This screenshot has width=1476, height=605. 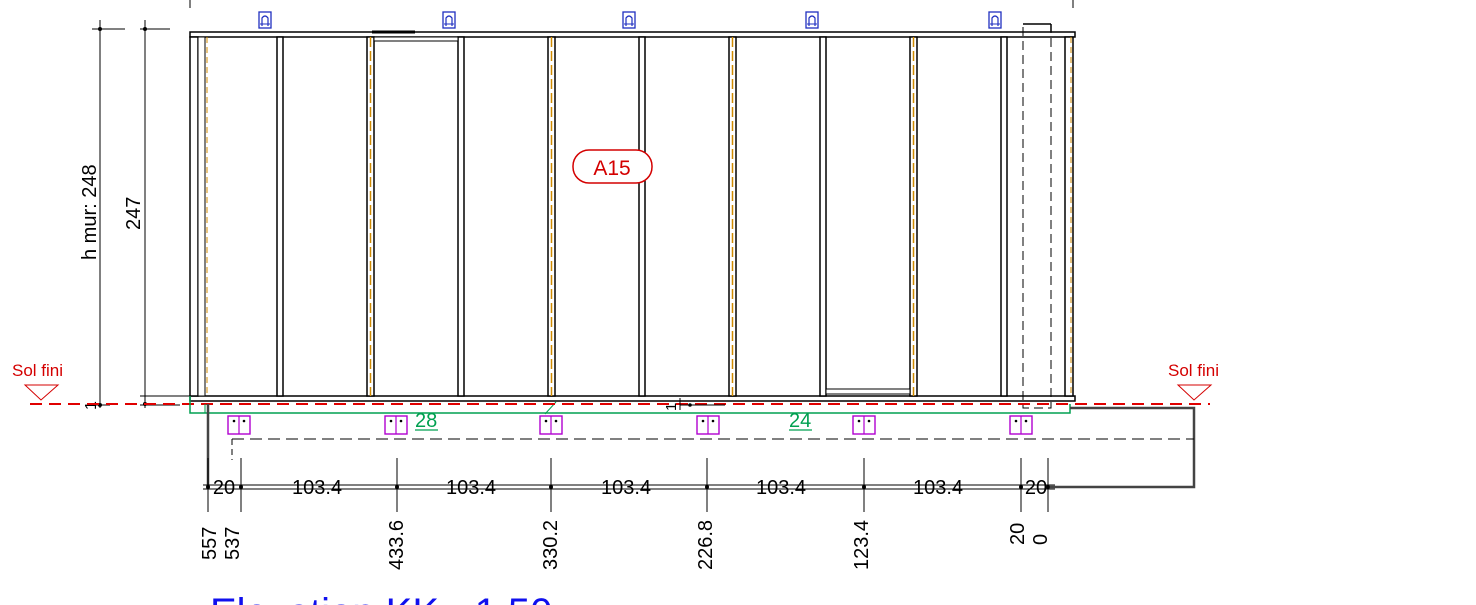 I want to click on spacing-labels: 20 103.4 103.4 103.4 103.4 103.4 20, so click(x=630, y=488).